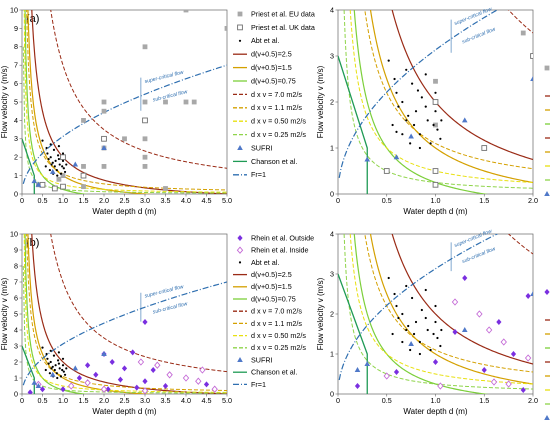  I want to click on x-tick-label: 2.0, so click(104, 400).